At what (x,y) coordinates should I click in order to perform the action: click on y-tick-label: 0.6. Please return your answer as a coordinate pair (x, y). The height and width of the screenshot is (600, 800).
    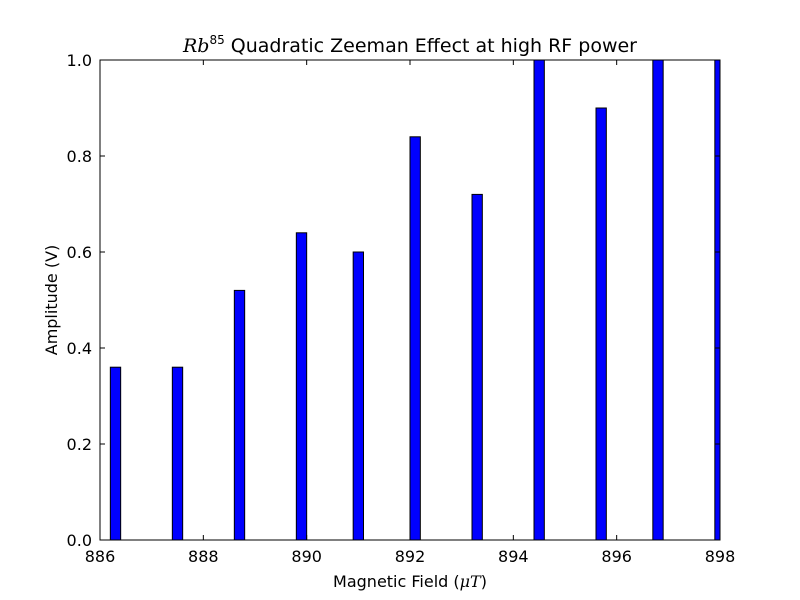
    Looking at the image, I should click on (79, 252).